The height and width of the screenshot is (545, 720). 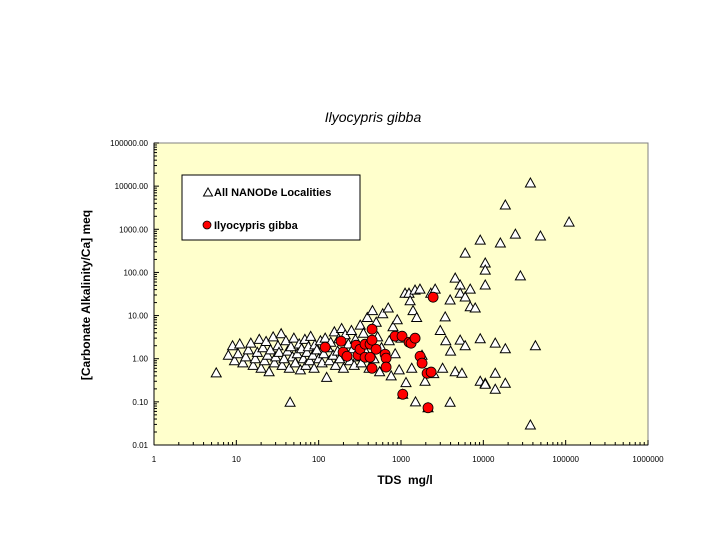 What do you see at coordinates (133, 229) in the screenshot?
I see `y-tick-label: 1000.00` at bounding box center [133, 229].